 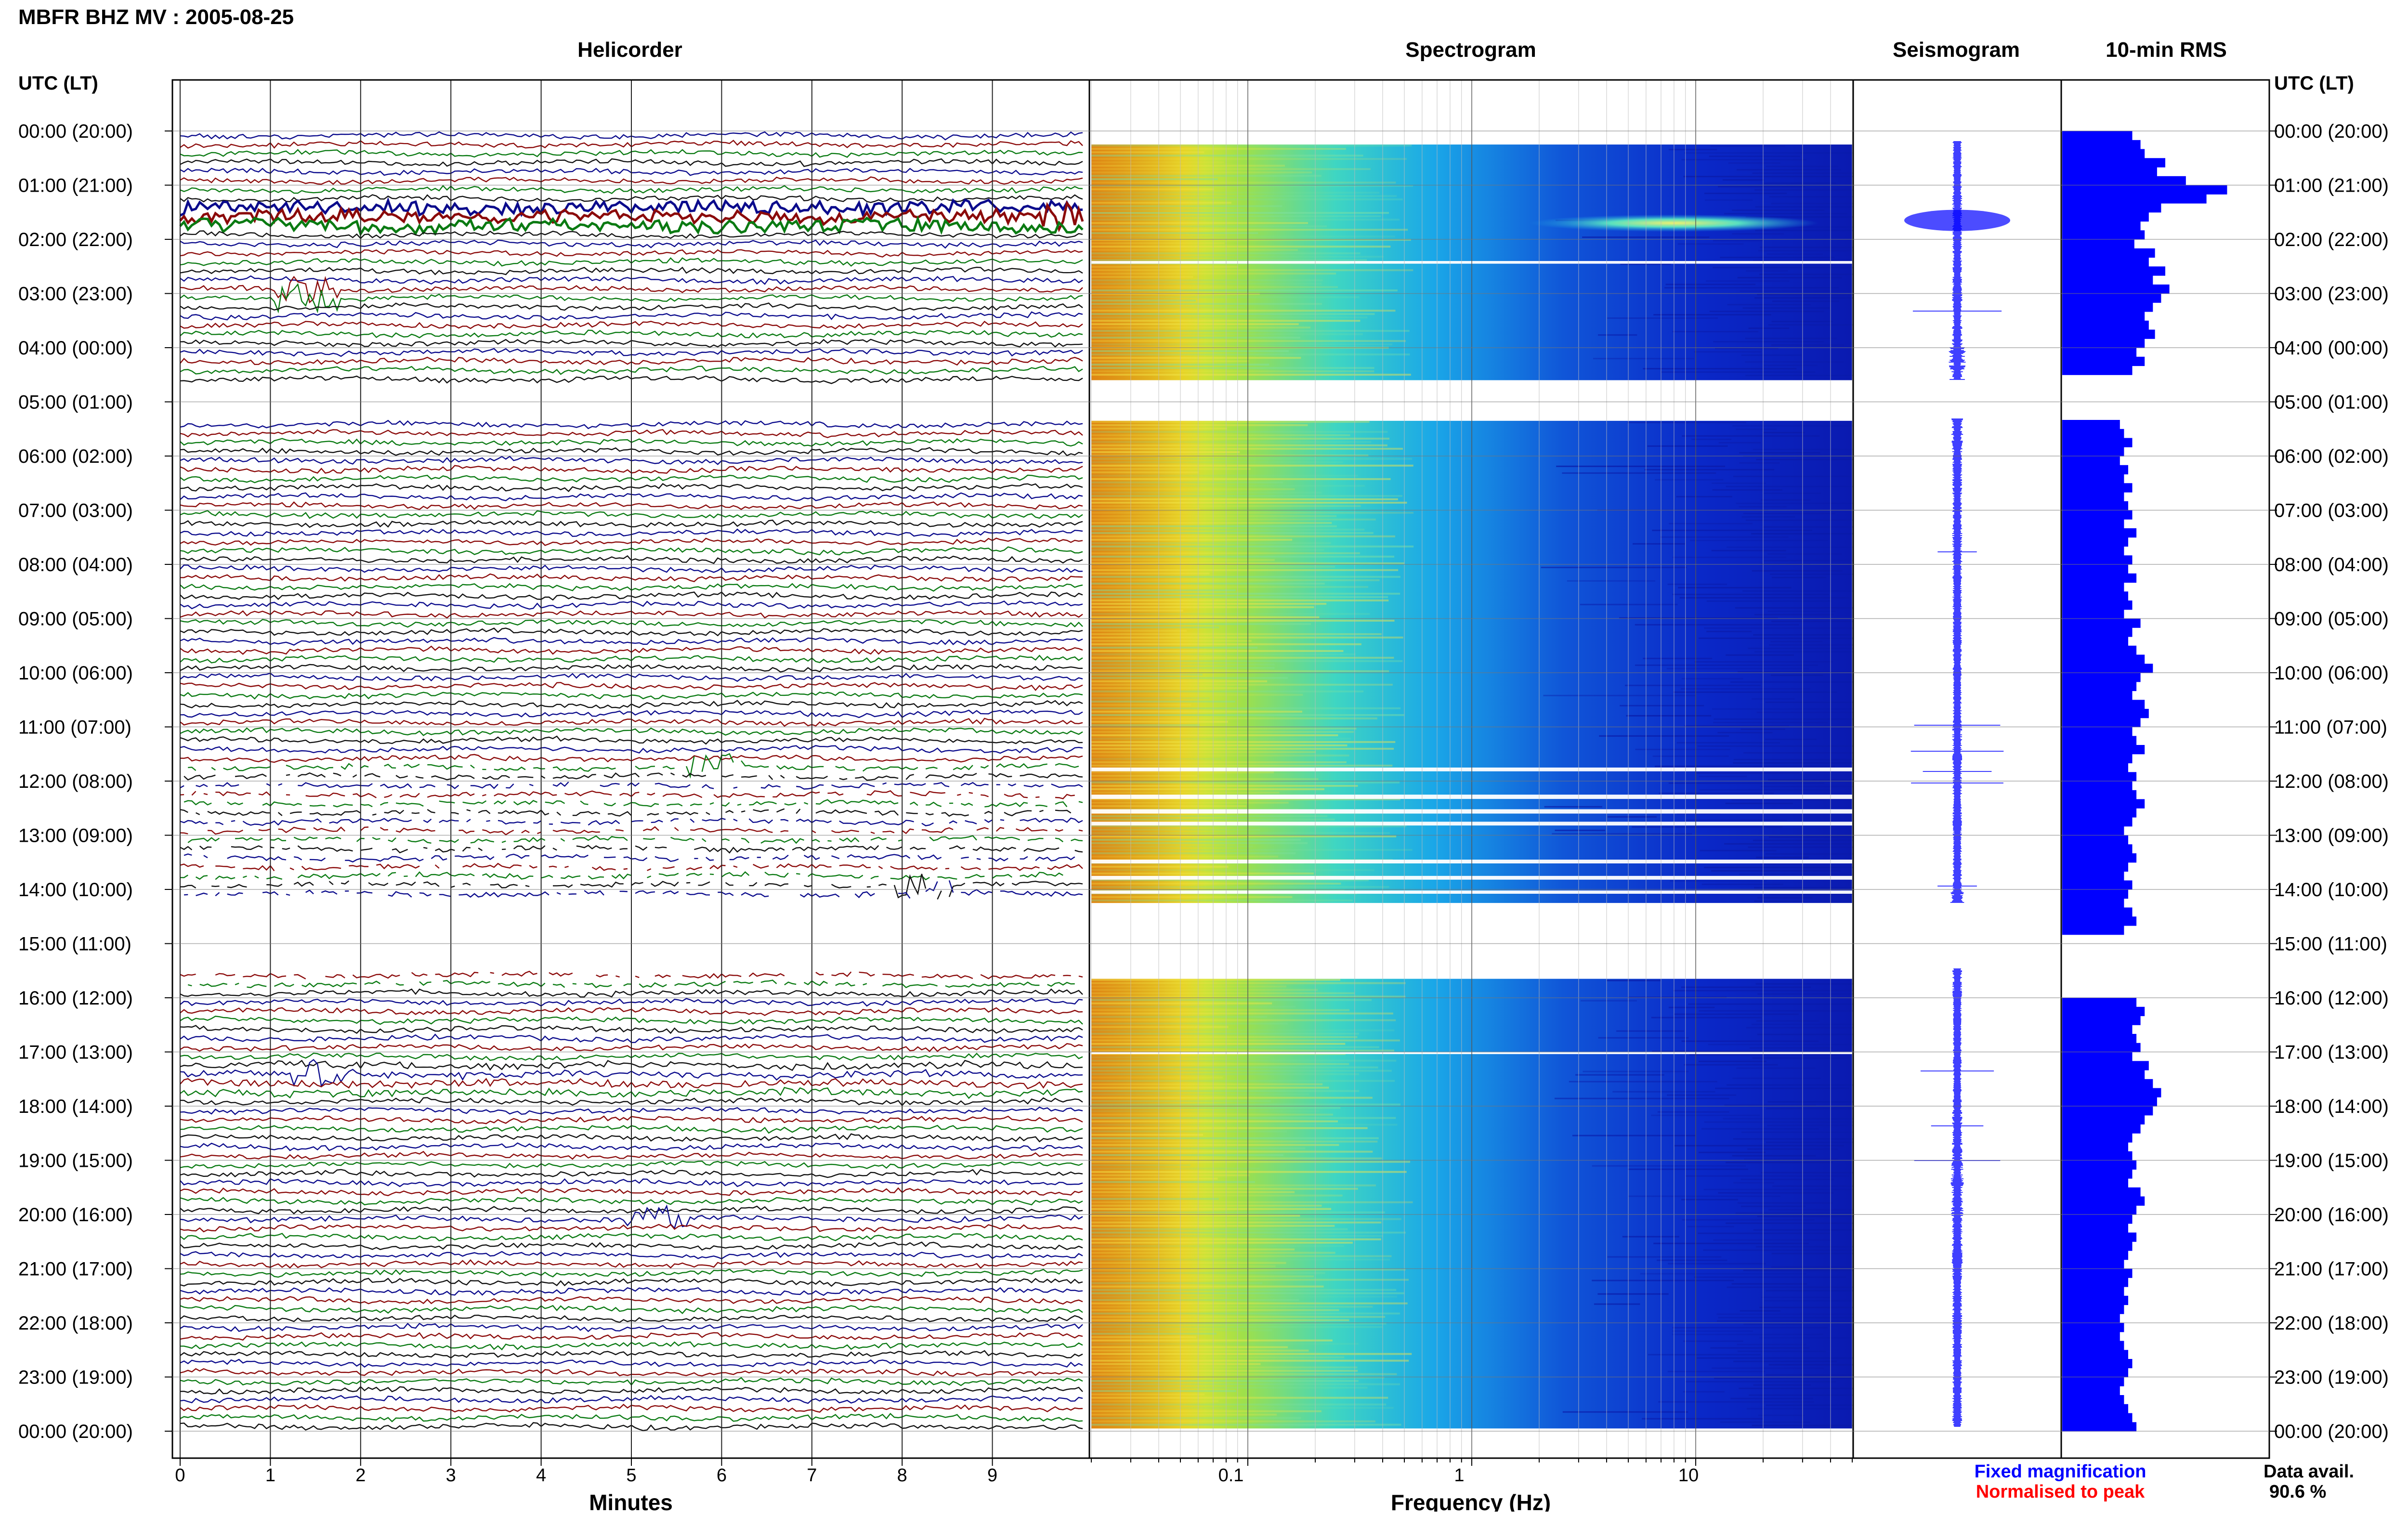 What do you see at coordinates (631, 821) in the screenshot?
I see `helicorder-trace` at bounding box center [631, 821].